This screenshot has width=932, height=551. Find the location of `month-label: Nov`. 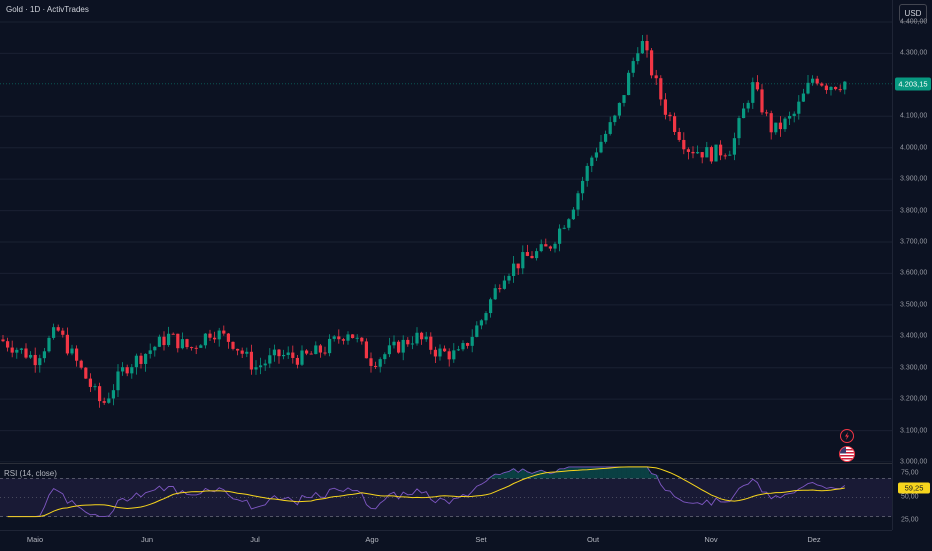

month-label: Nov is located at coordinates (711, 539).